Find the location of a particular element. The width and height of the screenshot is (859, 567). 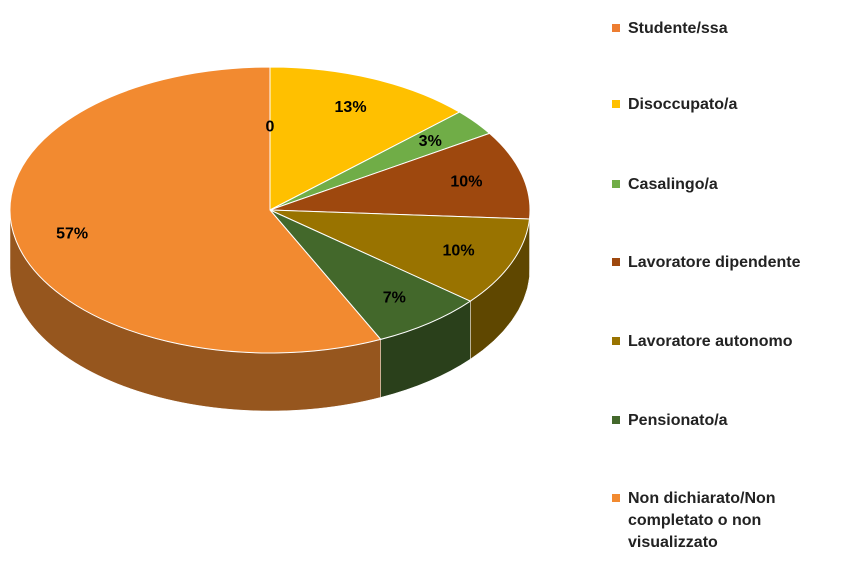

data-label: 7% is located at coordinates (394, 297).